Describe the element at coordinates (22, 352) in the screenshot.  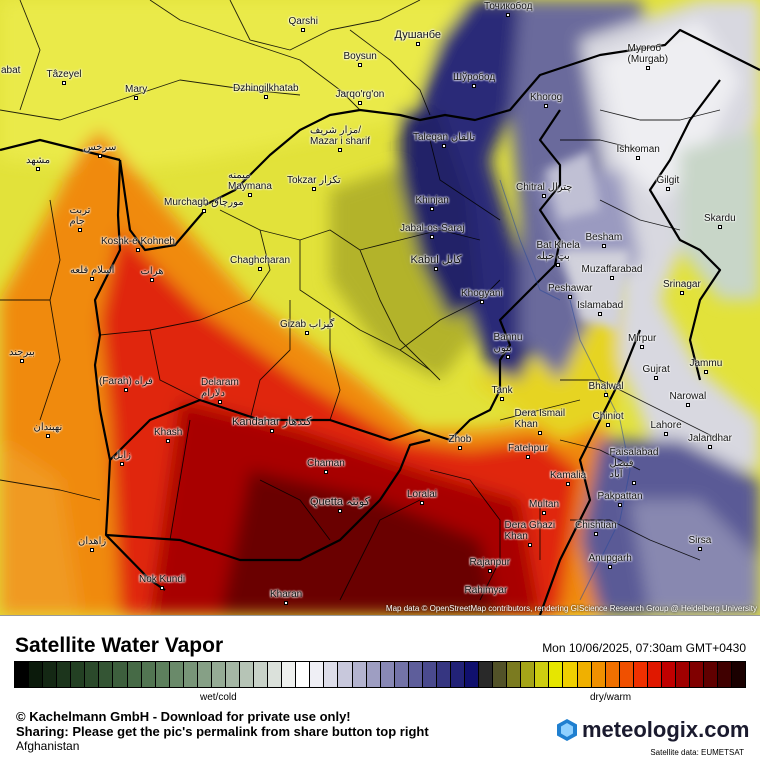
I see `city-label: بیرجند` at that location.